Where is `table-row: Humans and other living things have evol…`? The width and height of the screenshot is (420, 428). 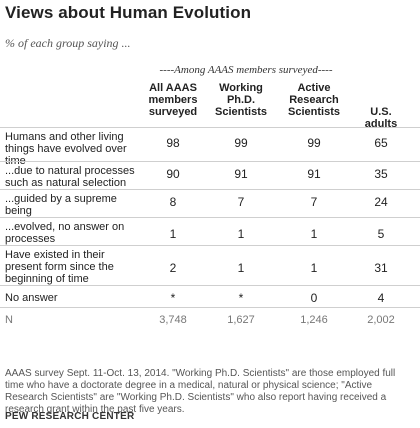
table-row: Humans and other living things have evol… is located at coordinates (210, 147).